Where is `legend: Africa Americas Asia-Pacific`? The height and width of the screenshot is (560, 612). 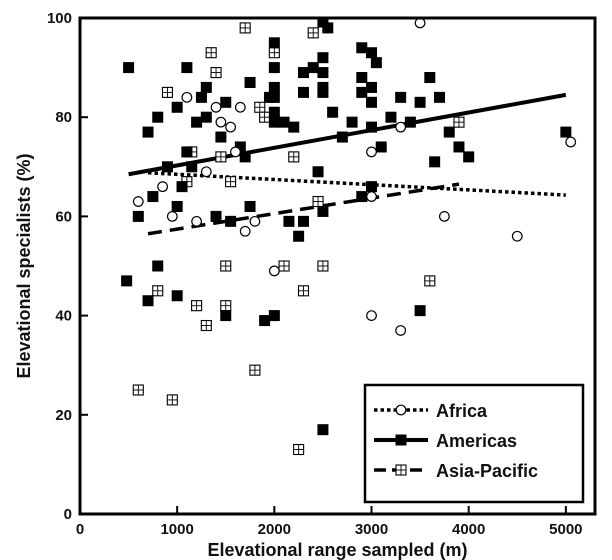 legend: Africa Americas Asia-Pacific is located at coordinates (474, 443).